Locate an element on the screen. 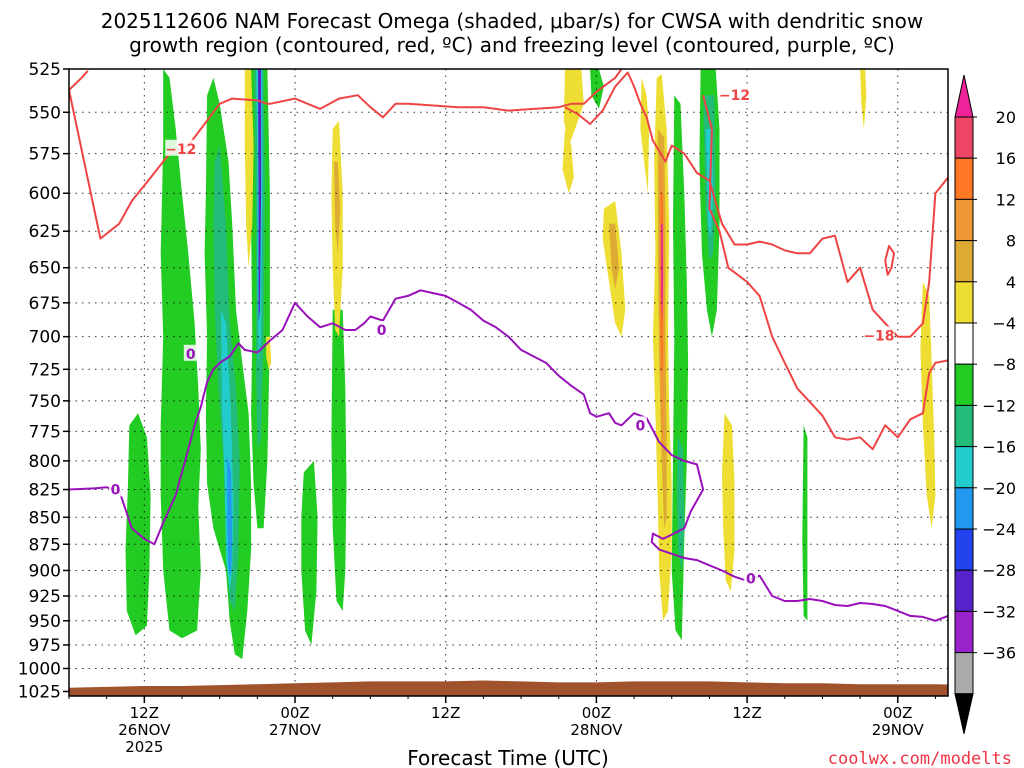  y-tick-label: 950 is located at coordinates (45, 622).